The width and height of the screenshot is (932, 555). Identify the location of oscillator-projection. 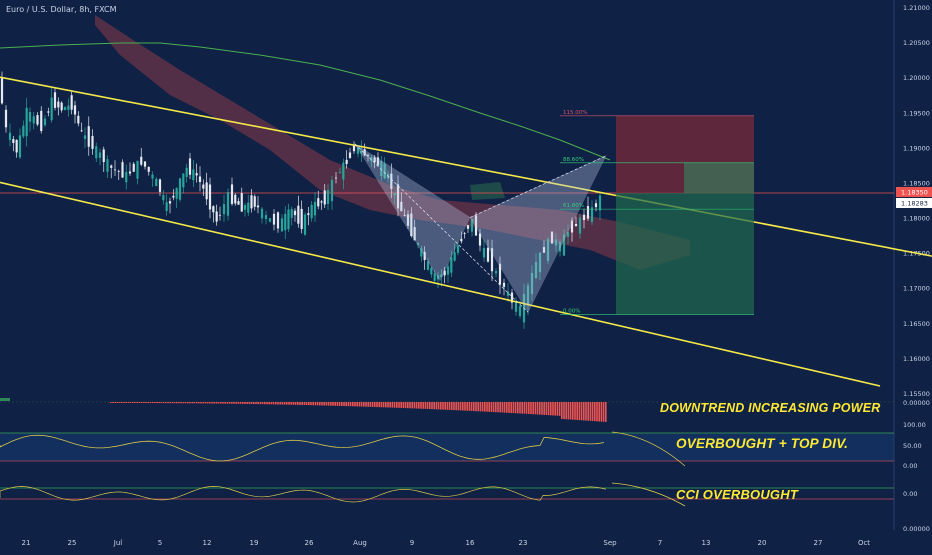
(648, 449).